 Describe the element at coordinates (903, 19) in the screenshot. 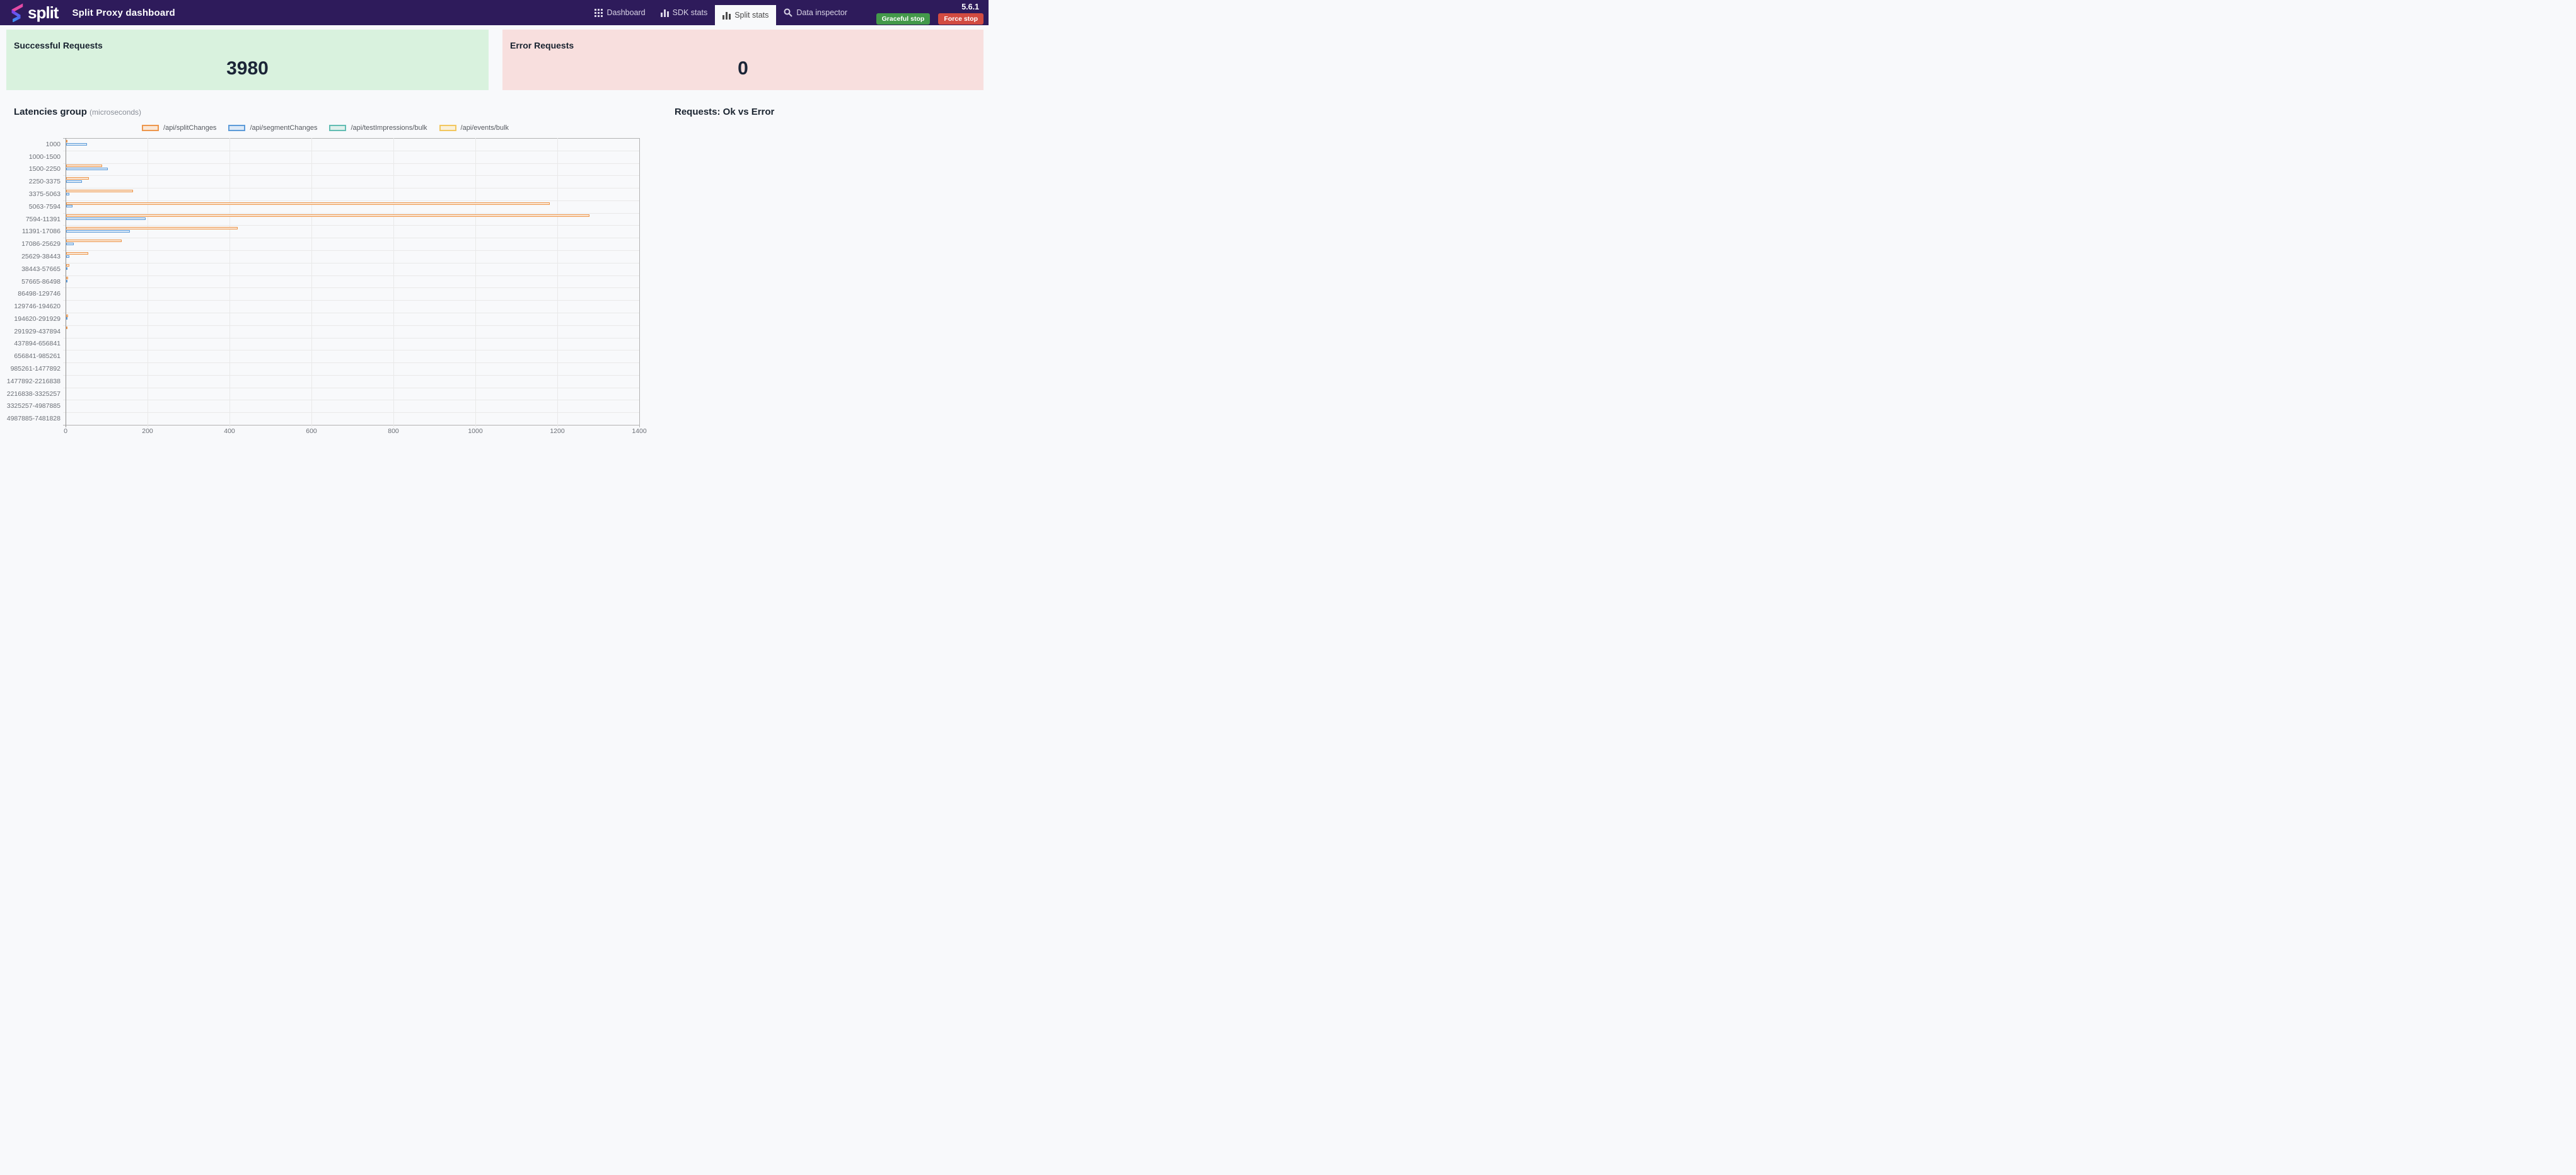

I see `graceful-stop-button: Graceful stop` at that location.